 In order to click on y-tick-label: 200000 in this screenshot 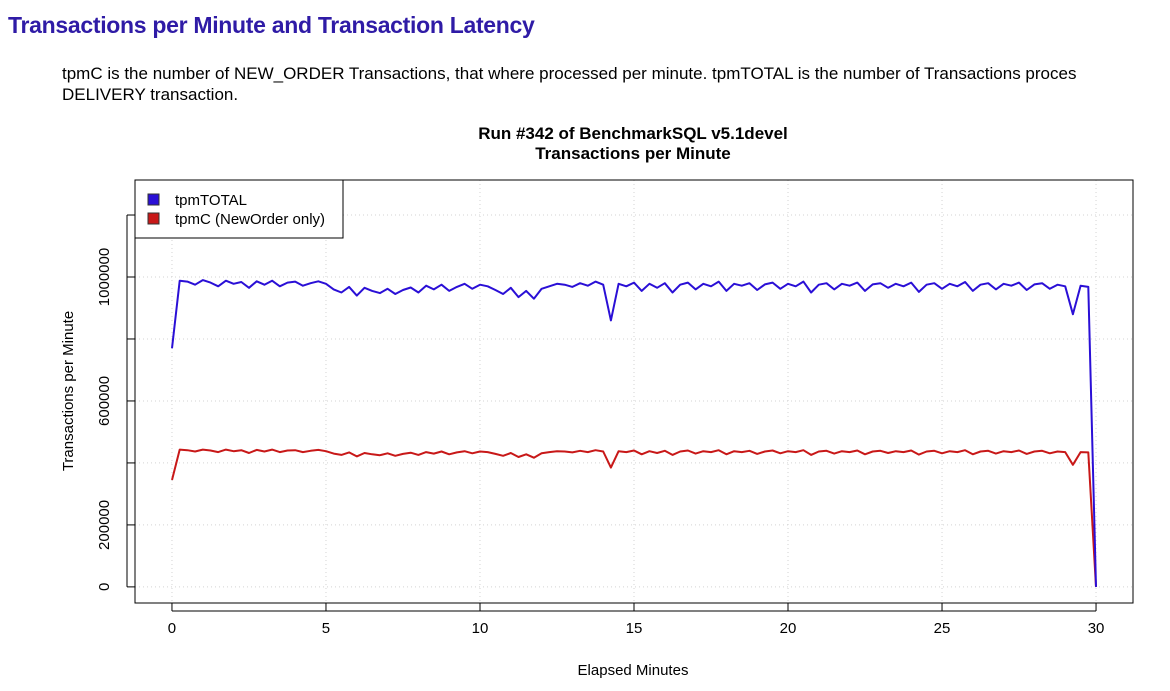, I will do `click(104, 525)`.